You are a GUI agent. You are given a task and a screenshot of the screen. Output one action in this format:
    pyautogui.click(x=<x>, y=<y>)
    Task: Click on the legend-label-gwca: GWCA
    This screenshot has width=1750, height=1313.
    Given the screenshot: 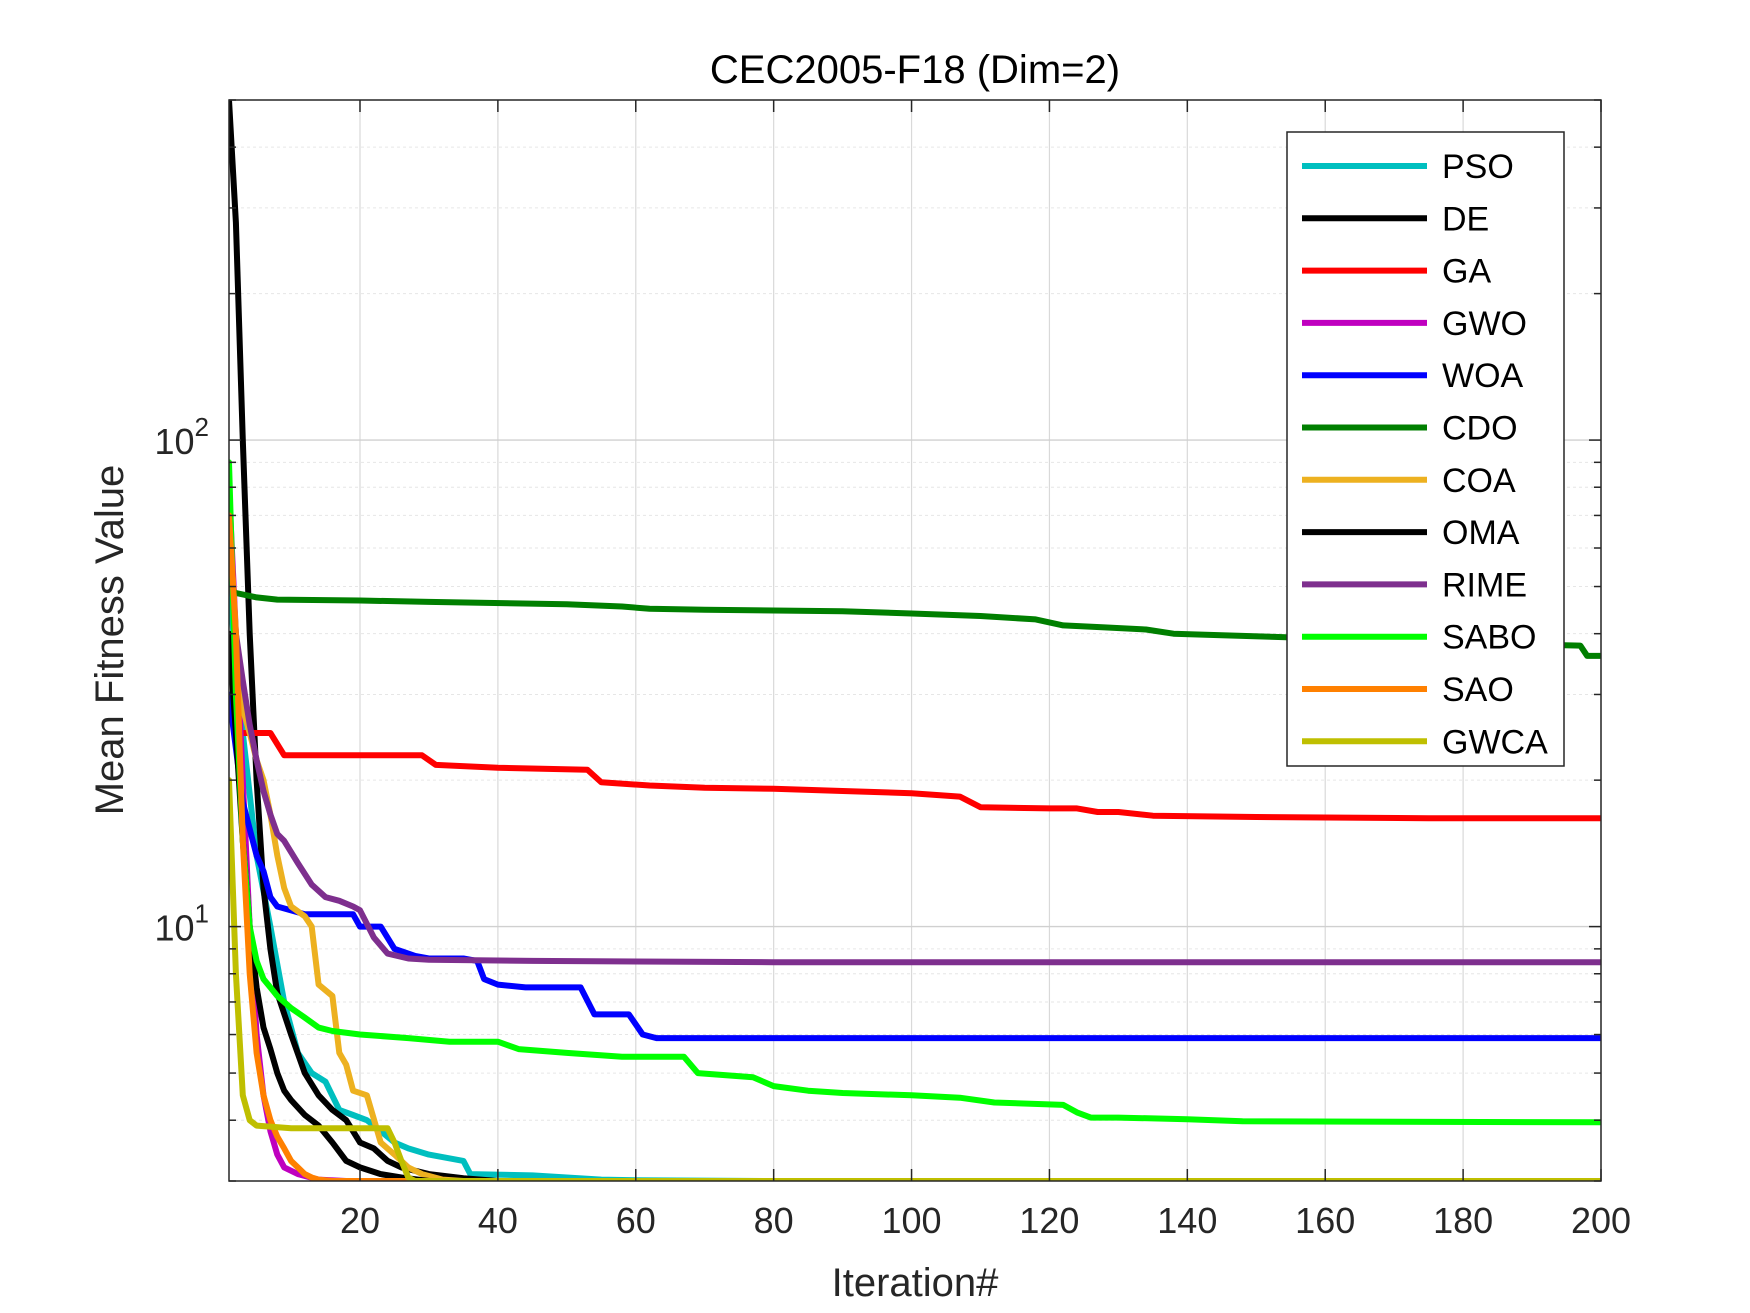 What is the action you would take?
    pyautogui.click(x=1495, y=742)
    